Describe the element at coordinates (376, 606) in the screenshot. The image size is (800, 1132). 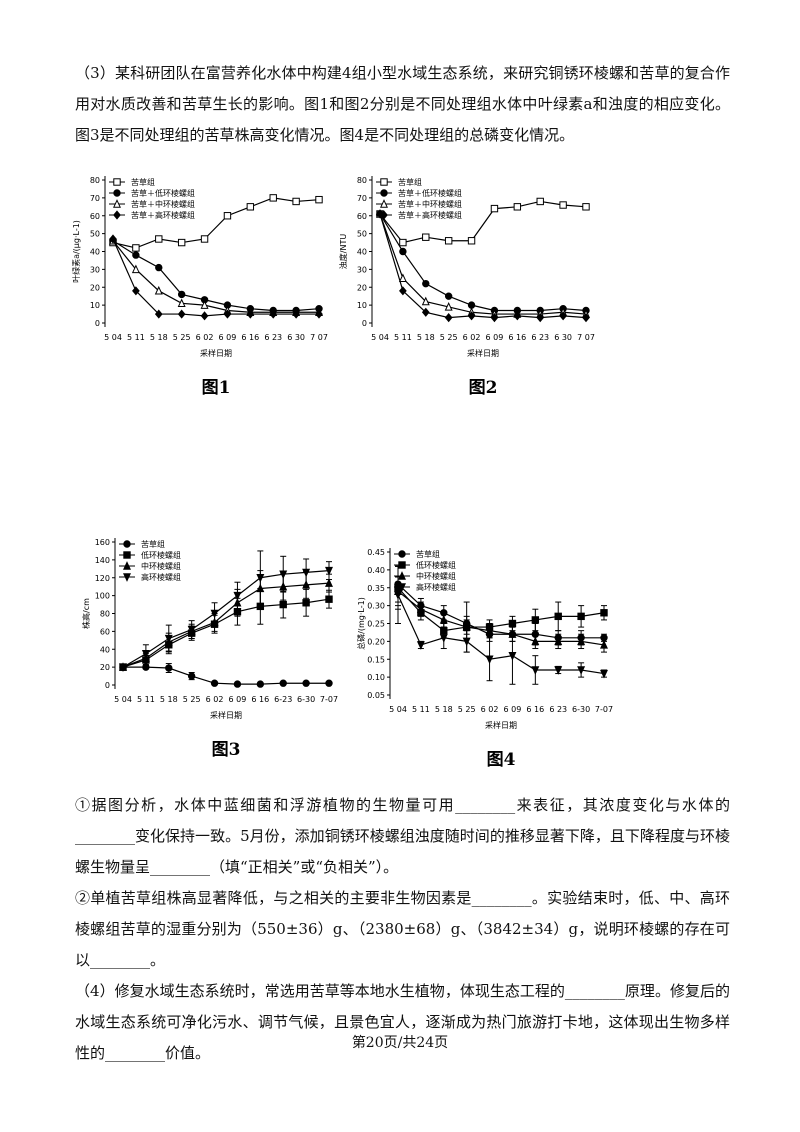
I see `y-tick-label: 0.30` at that location.